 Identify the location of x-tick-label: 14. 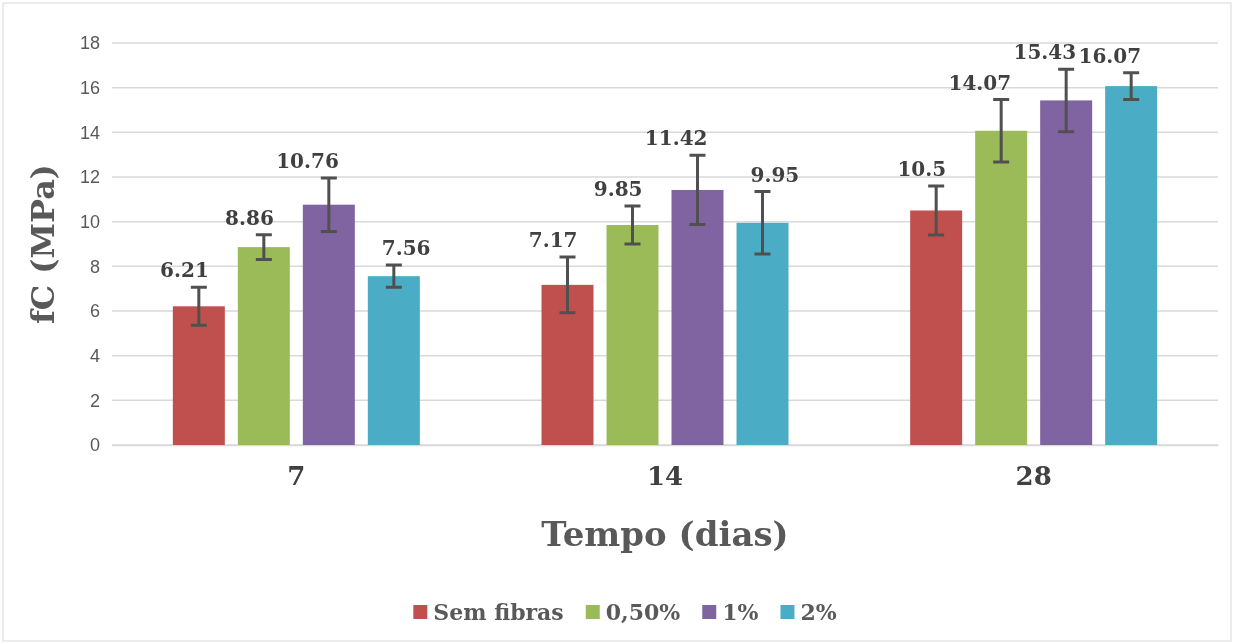
(665, 476).